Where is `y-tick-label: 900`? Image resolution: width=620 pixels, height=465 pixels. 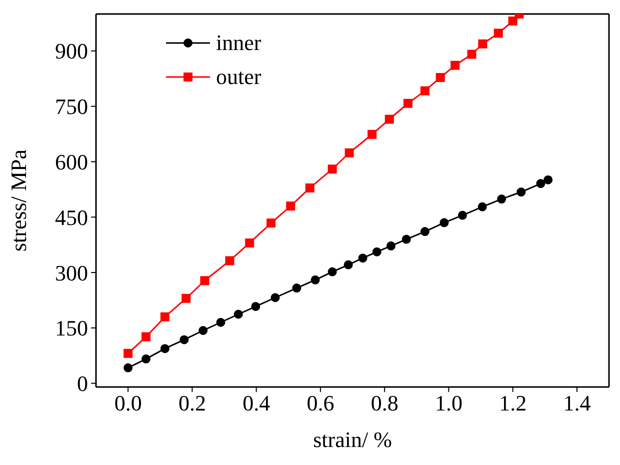 y-tick-label: 900 is located at coordinates (71, 51).